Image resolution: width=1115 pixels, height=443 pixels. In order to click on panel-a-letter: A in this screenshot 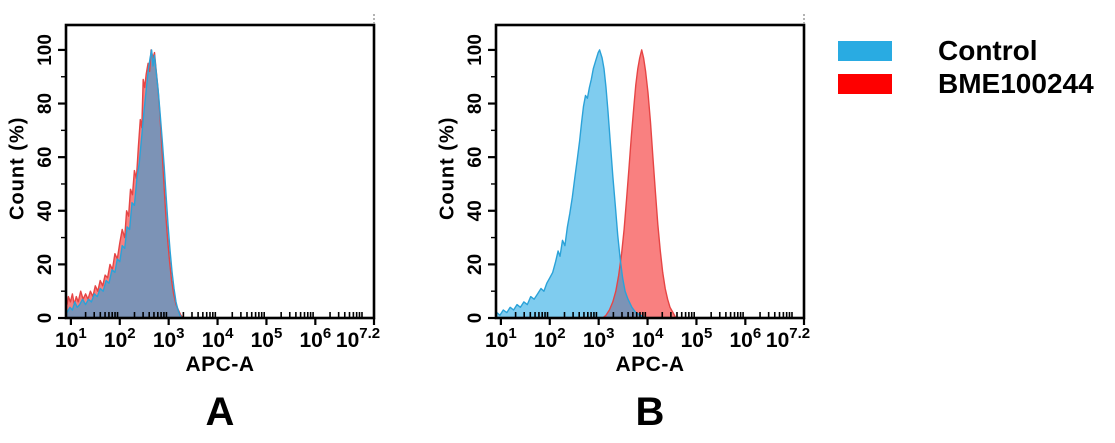, I will do `click(220, 412)`.